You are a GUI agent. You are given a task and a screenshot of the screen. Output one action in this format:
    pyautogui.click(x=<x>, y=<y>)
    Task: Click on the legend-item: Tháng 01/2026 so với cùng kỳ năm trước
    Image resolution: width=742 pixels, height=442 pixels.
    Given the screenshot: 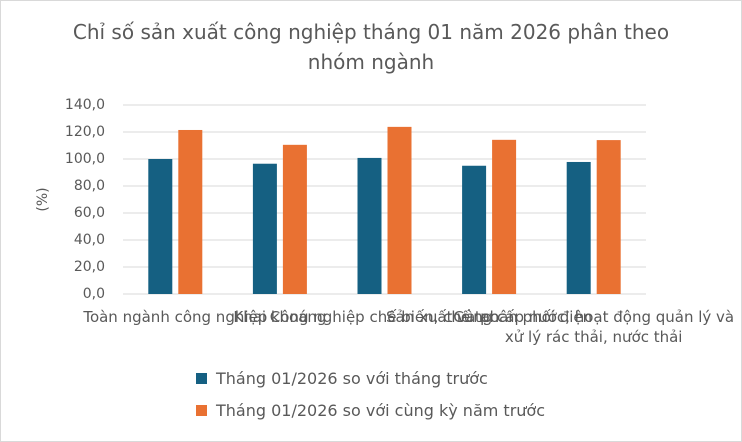 What is the action you would take?
    pyautogui.click(x=370, y=410)
    